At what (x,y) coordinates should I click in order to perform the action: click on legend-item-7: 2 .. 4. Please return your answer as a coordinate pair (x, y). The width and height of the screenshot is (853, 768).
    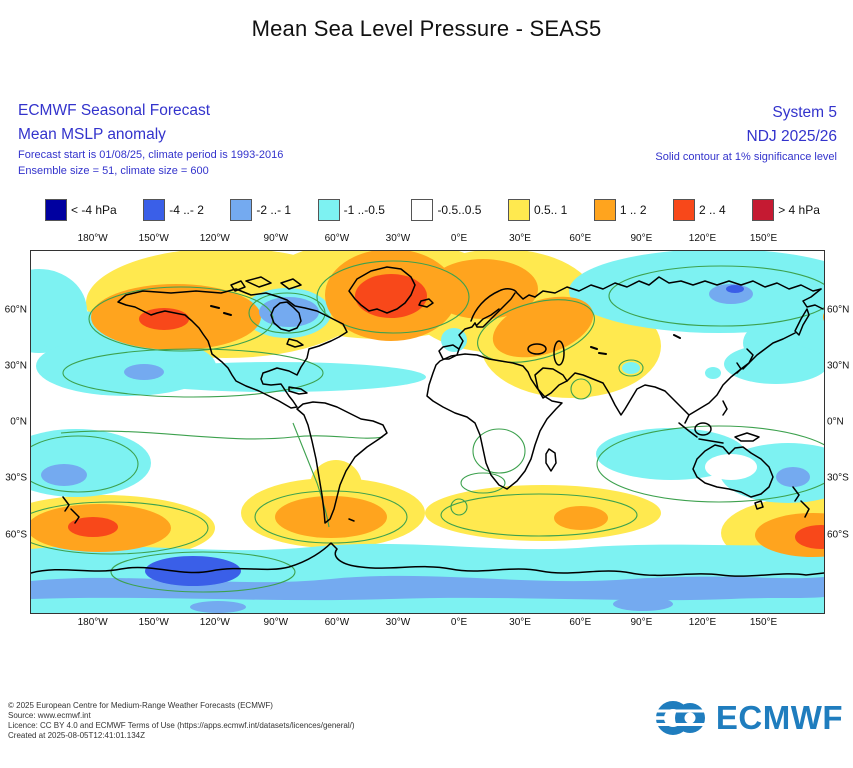
    Looking at the image, I should click on (699, 210).